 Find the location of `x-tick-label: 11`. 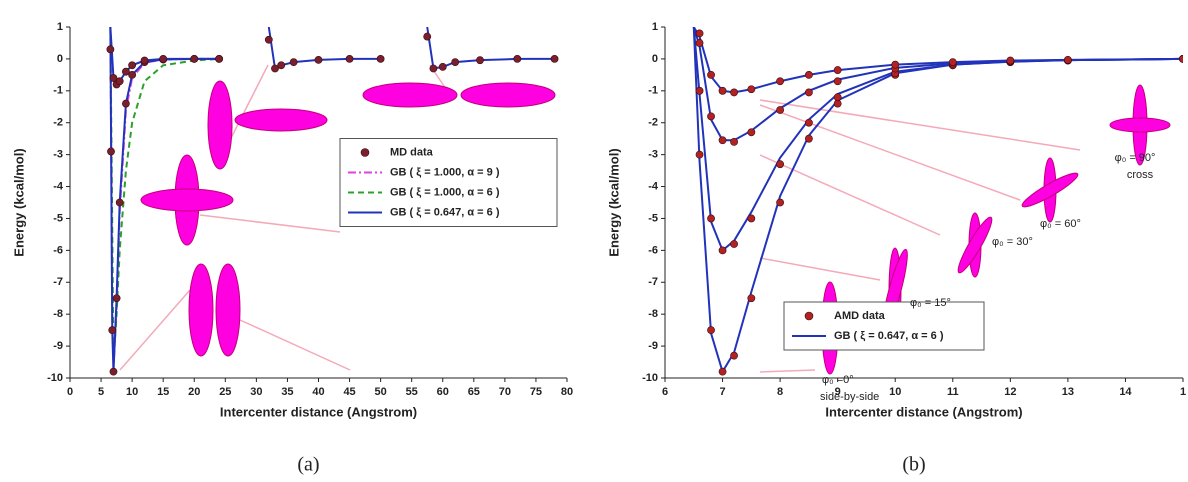

x-tick-label: 11 is located at coordinates (953, 392).